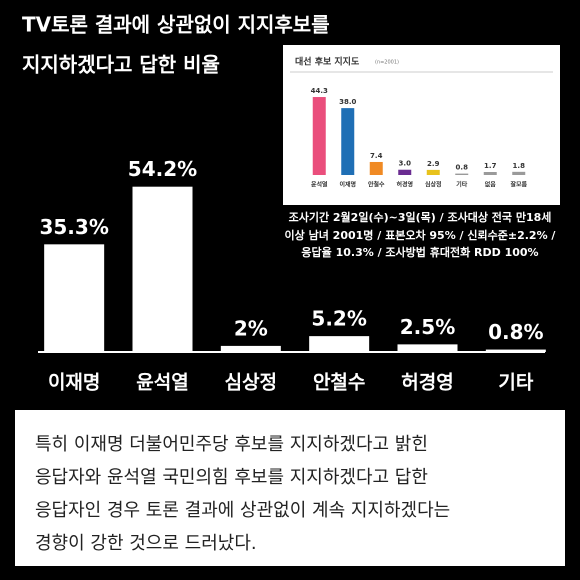 The width and height of the screenshot is (580, 580). Describe the element at coordinates (146, 543) in the screenshot. I see `body-line: 경향이 강한 것으로 드러났다.` at that location.